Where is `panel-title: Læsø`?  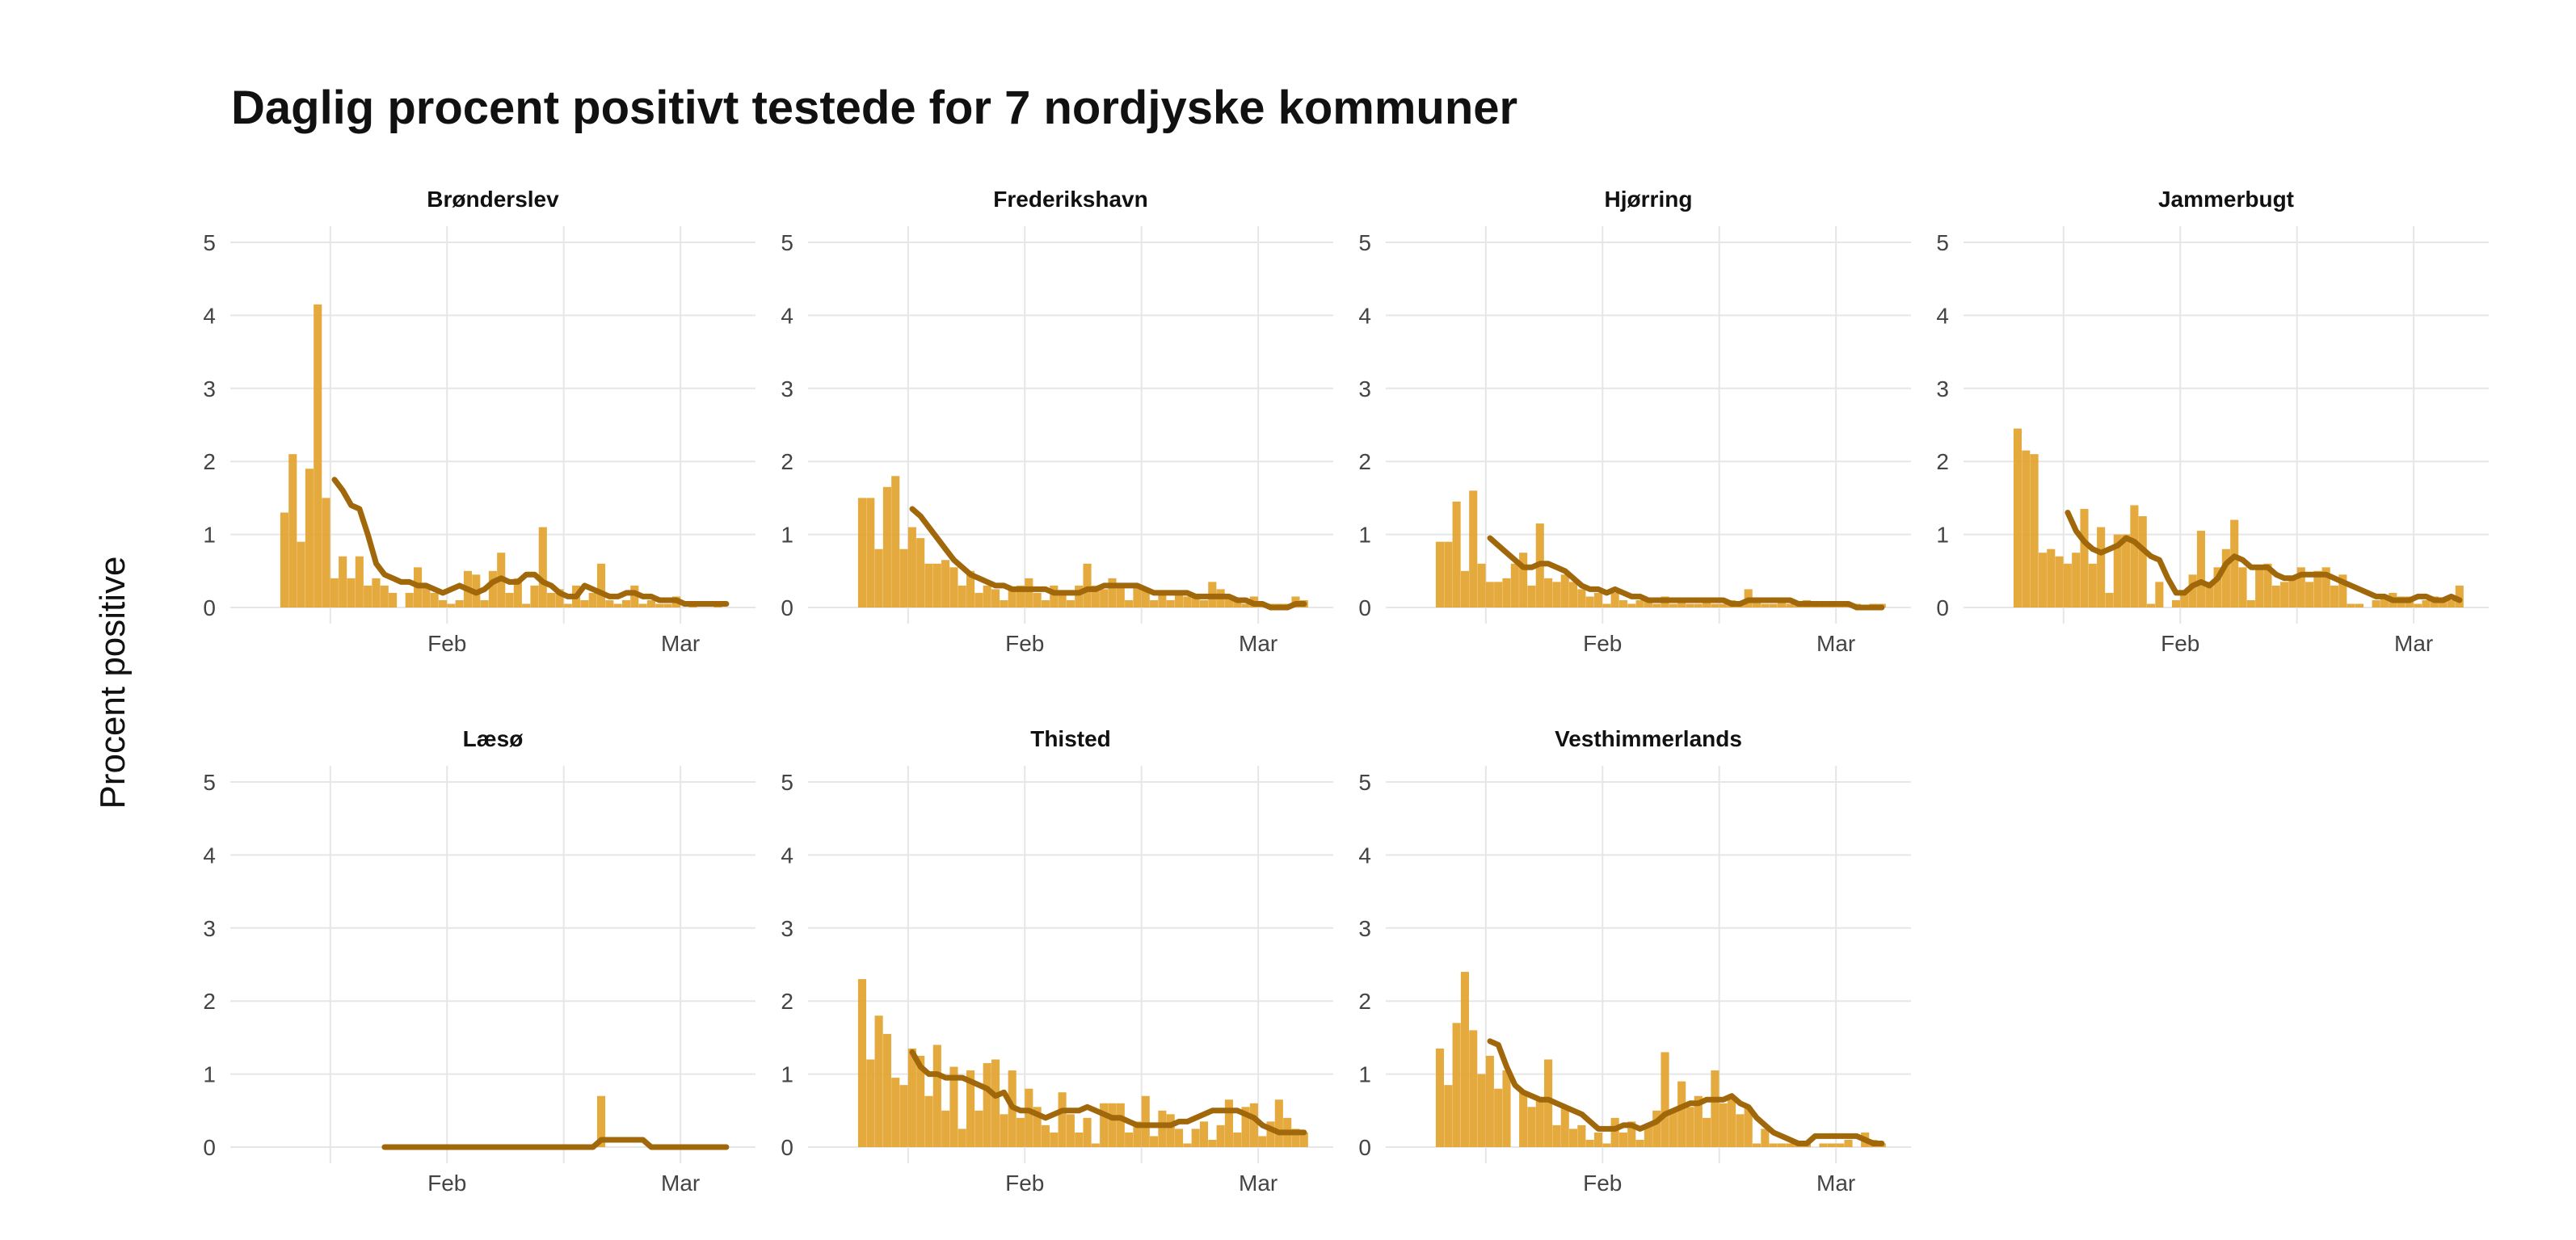
panel-title: Læsø is located at coordinates (493, 738).